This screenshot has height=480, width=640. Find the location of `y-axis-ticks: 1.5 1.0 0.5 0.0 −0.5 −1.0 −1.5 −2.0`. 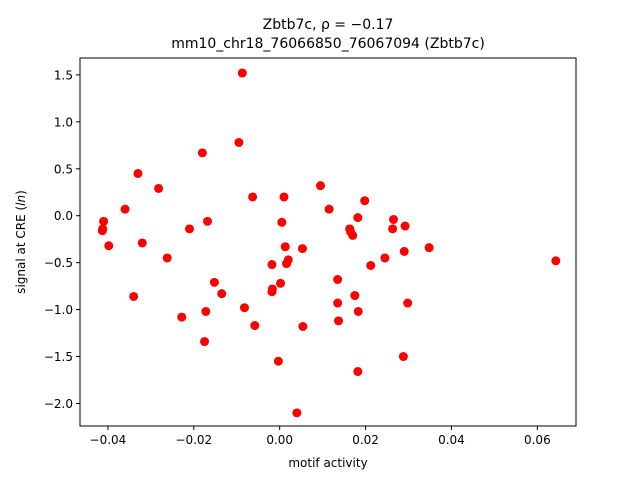

y-axis-ticks: 1.5 1.0 0.5 0.0 −0.5 −1.0 −1.5 −2.0 is located at coordinates (62, 239).